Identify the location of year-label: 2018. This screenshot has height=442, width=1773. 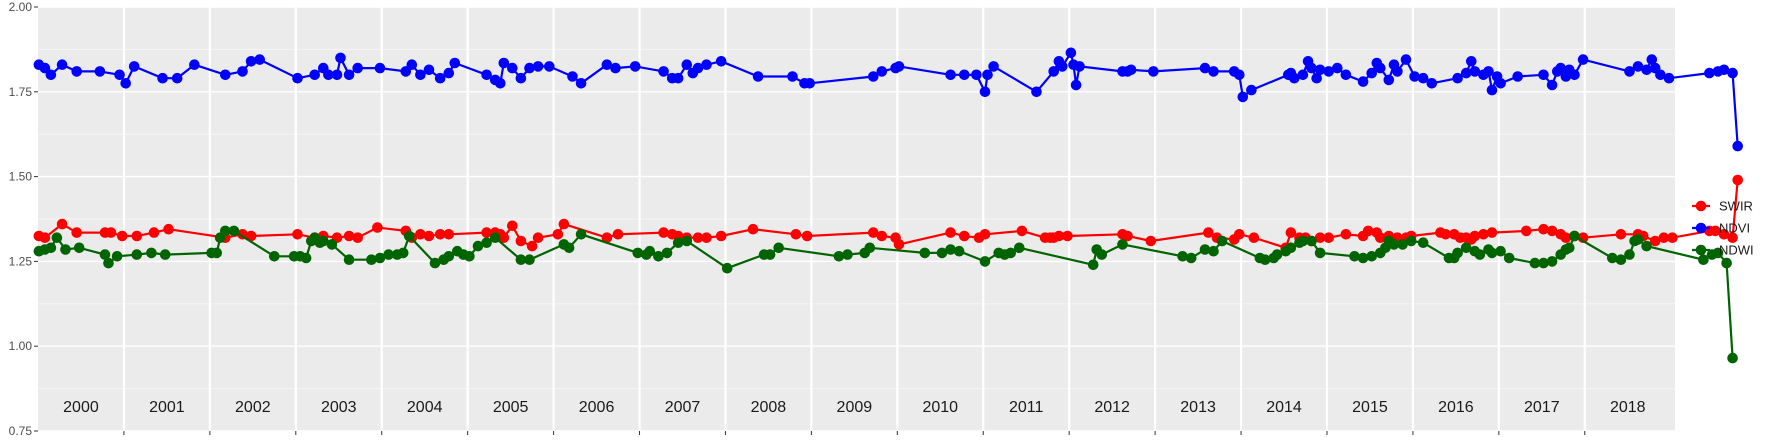
(1628, 407).